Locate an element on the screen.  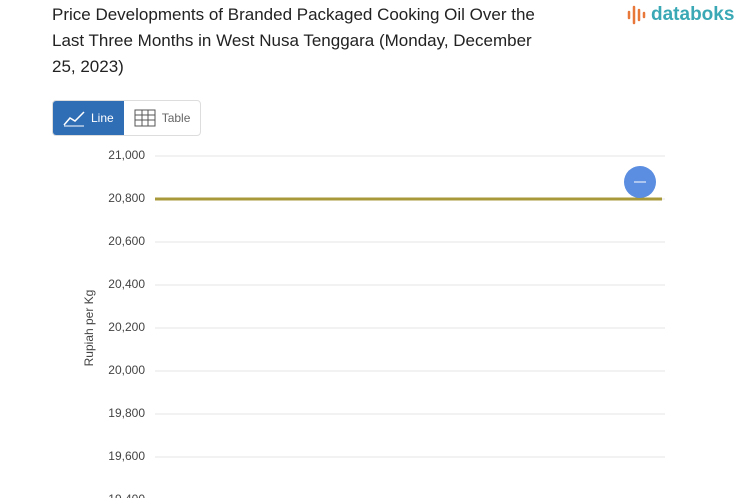
table-button: Table is located at coordinates (162, 118).